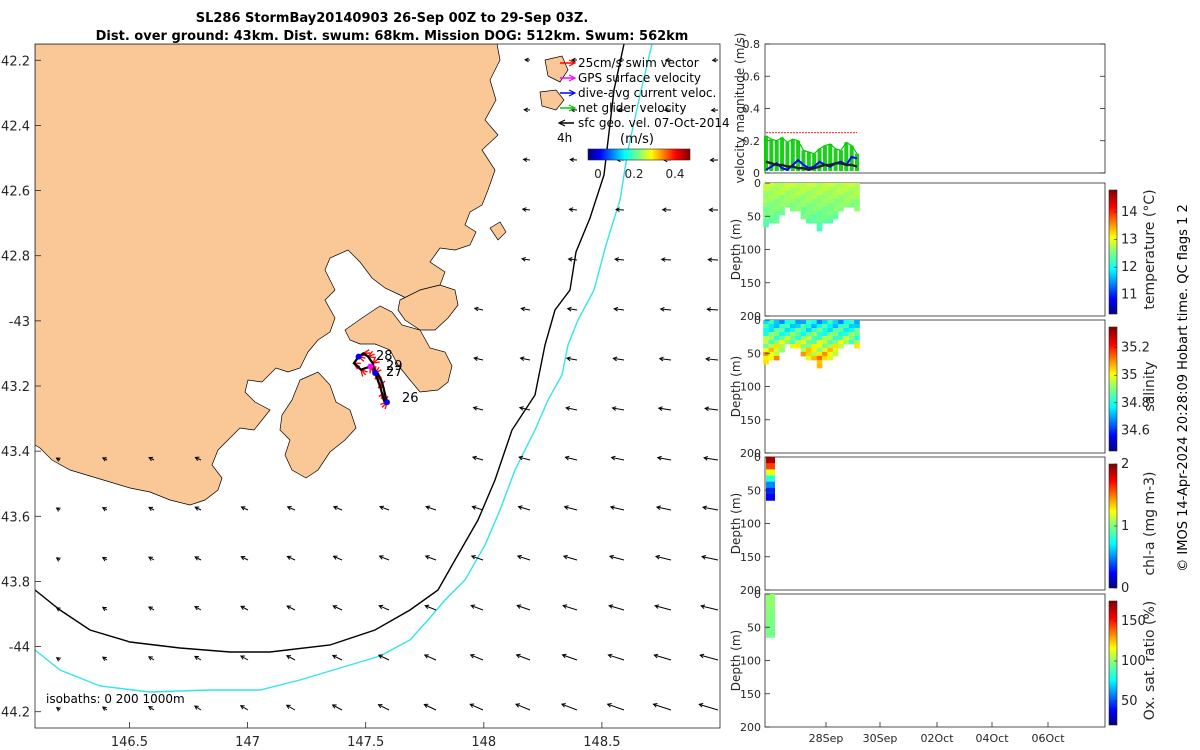 This screenshot has width=1200, height=750. Describe the element at coordinates (757, 594) in the screenshot. I see `oxygen-ytick-label: 0` at that location.